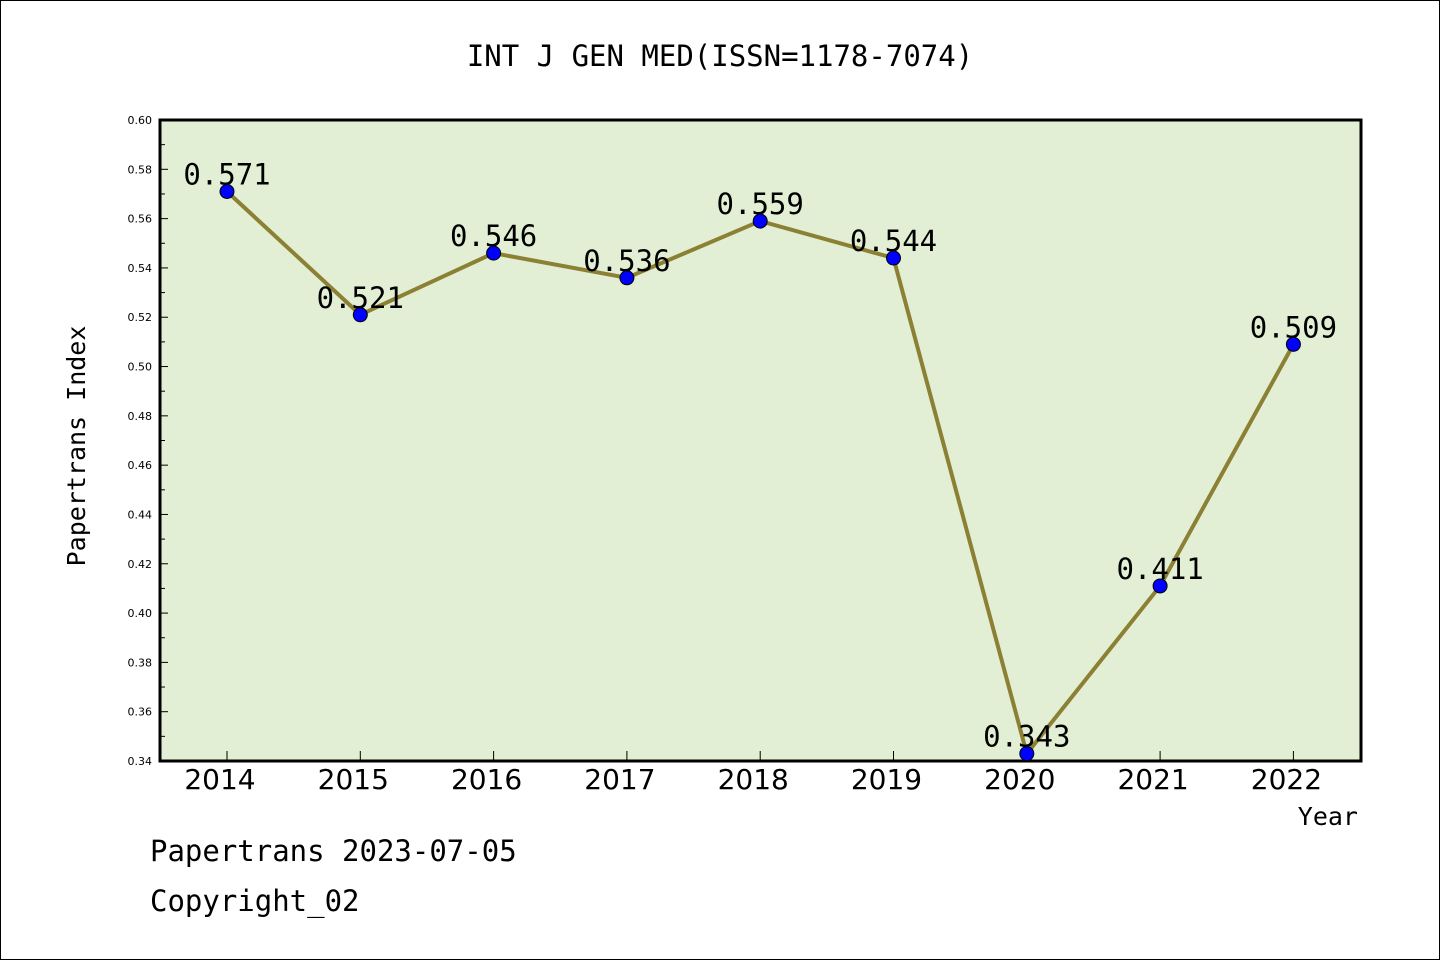 This screenshot has width=1440, height=960. What do you see at coordinates (1152, 779) in the screenshot?
I see `x-tick-label: 2021` at bounding box center [1152, 779].